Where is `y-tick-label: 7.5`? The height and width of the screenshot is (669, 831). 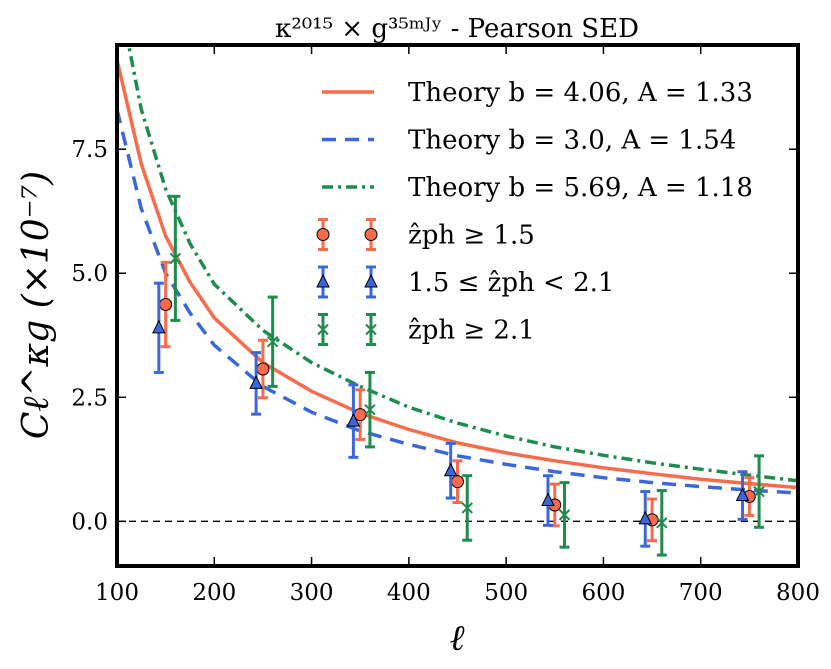 y-tick-label: 7.5 is located at coordinates (89, 150).